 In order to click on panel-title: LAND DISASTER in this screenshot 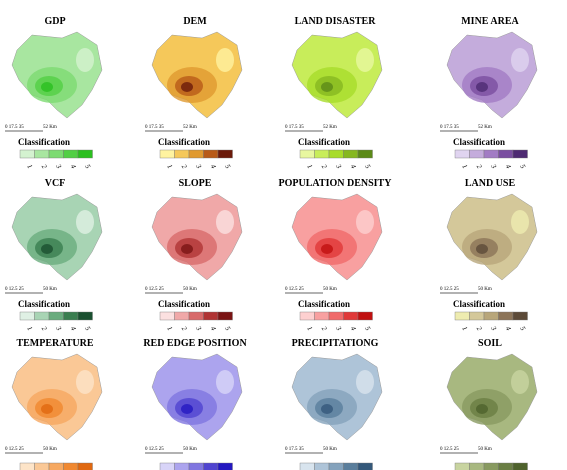, I will do `click(336, 21)`.